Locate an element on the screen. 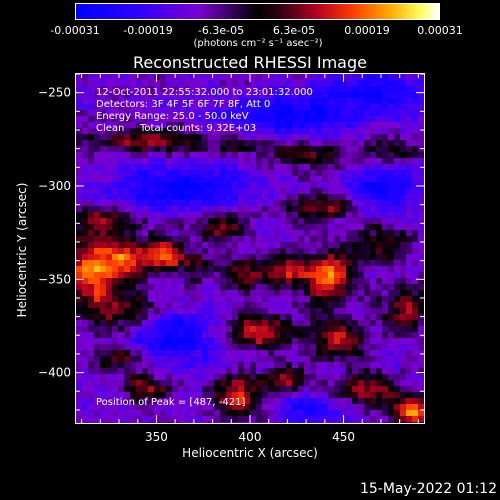  y-axis-label: Heliocentric Y (arcsec) is located at coordinates (22, 250).